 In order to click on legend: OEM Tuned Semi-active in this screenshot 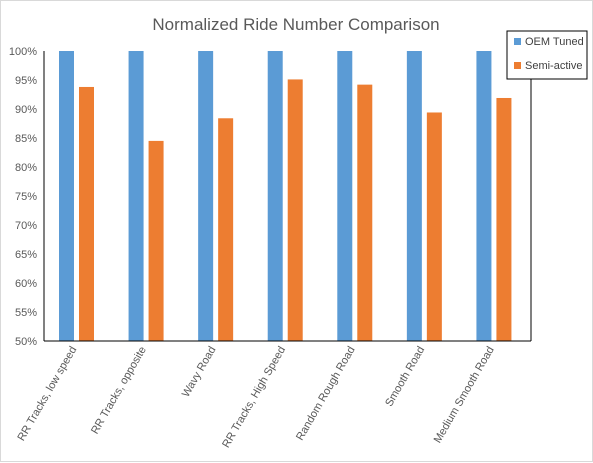, I will do `click(547, 55)`.